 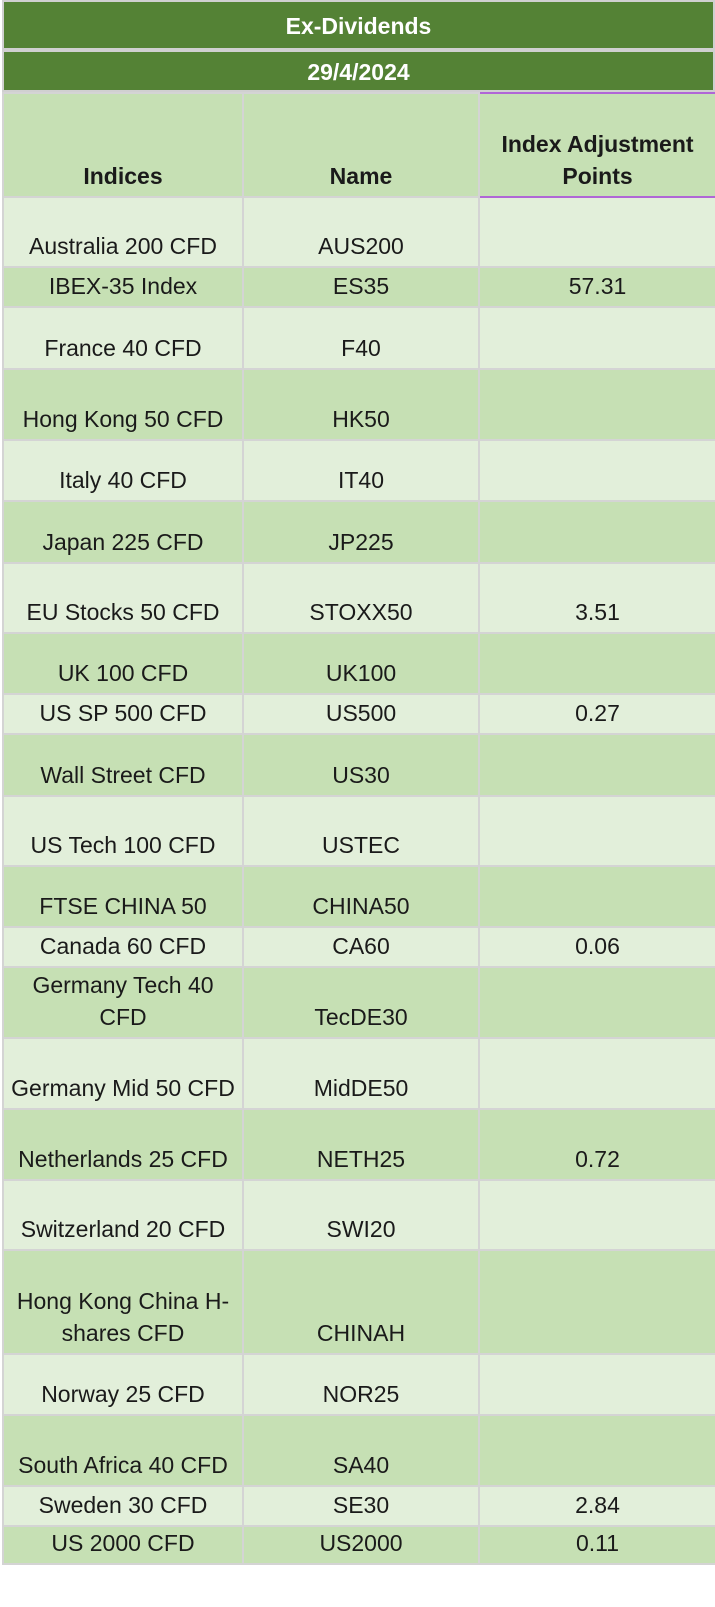 I want to click on symbol-cell: ES35, so click(x=361, y=287).